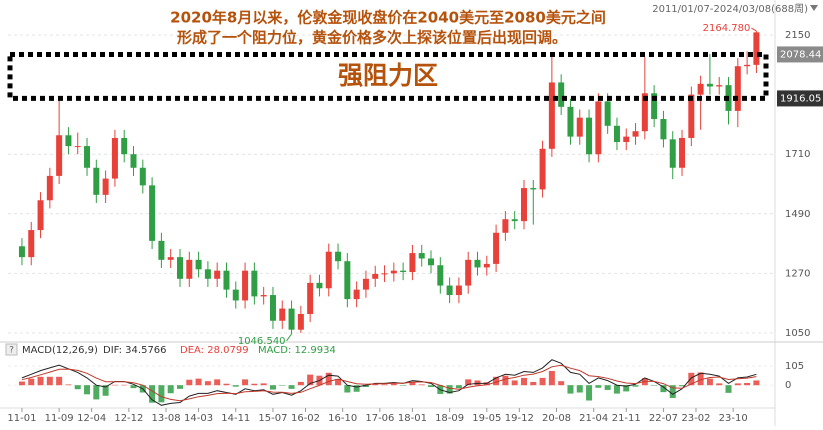  Describe the element at coordinates (412, 418) in the screenshot. I see `x-tick-label: 18-01` at that location.